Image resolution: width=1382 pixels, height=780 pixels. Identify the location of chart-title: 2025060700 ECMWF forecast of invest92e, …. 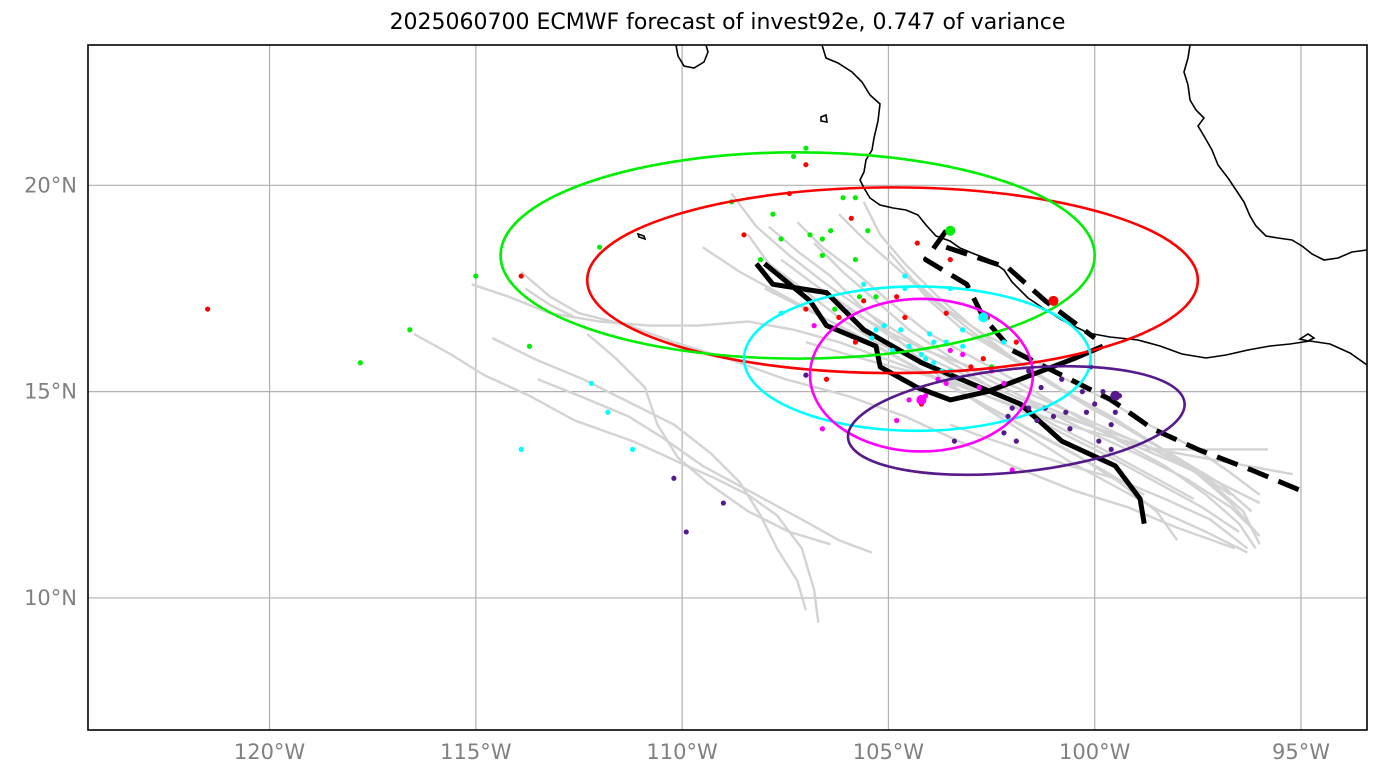
(727, 22).